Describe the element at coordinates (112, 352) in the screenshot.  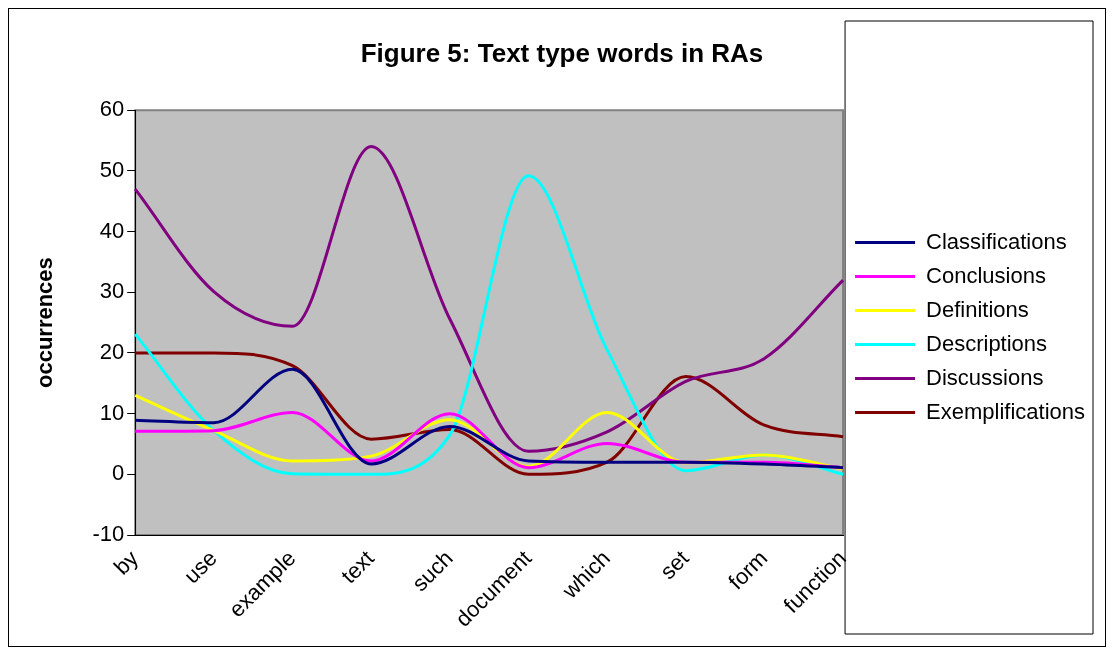
I see `y-tick-label: 20` at that location.